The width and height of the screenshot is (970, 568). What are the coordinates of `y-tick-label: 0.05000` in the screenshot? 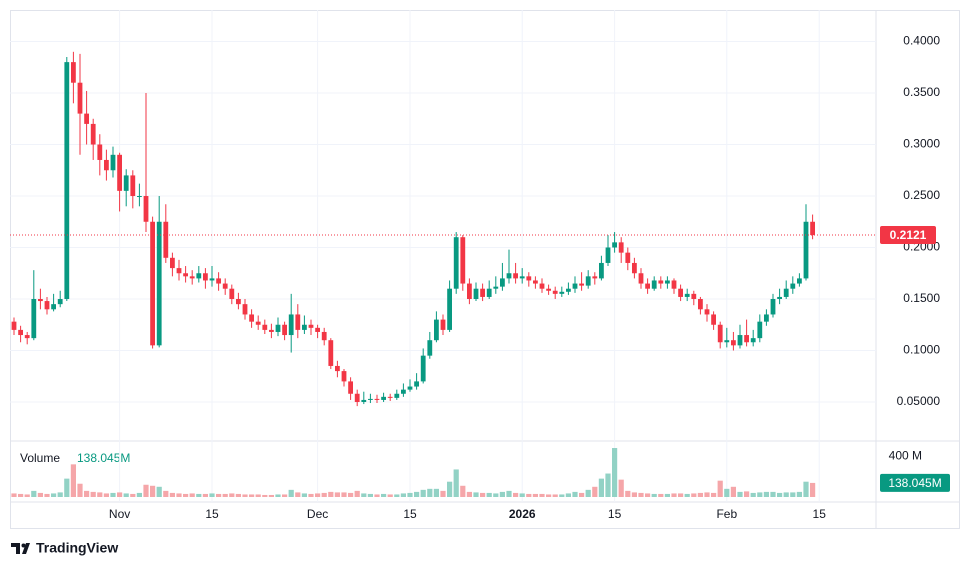 It's located at (919, 401).